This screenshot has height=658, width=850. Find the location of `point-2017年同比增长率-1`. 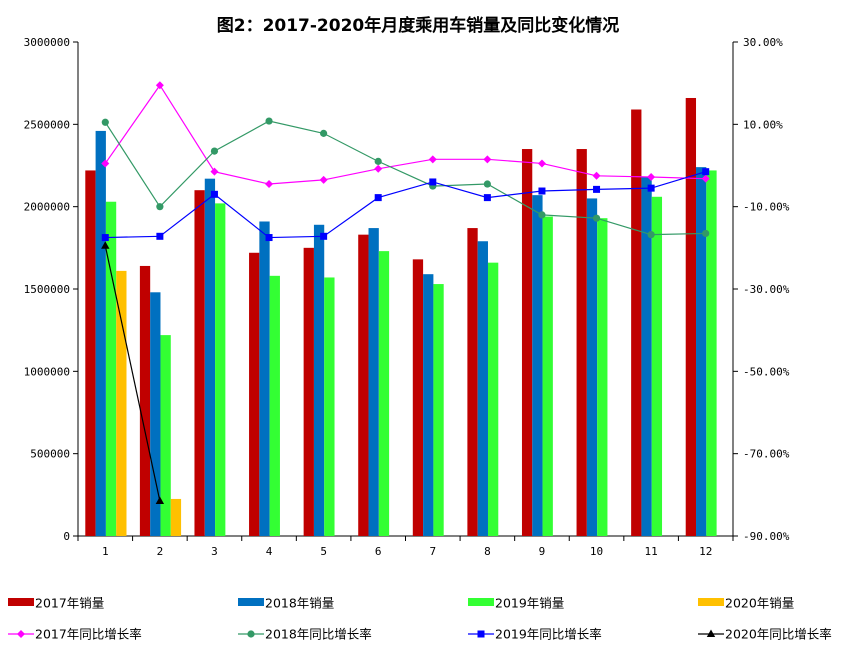

point-2017年同比增长率-1 is located at coordinates (105, 163).